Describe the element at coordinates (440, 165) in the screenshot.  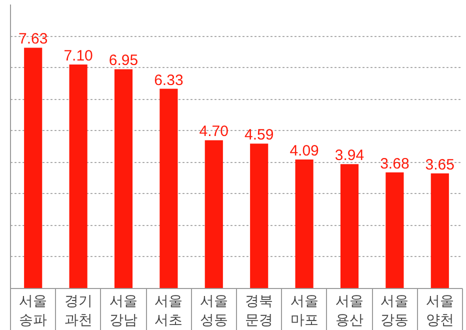
I see `data-label: 3.65` at that location.